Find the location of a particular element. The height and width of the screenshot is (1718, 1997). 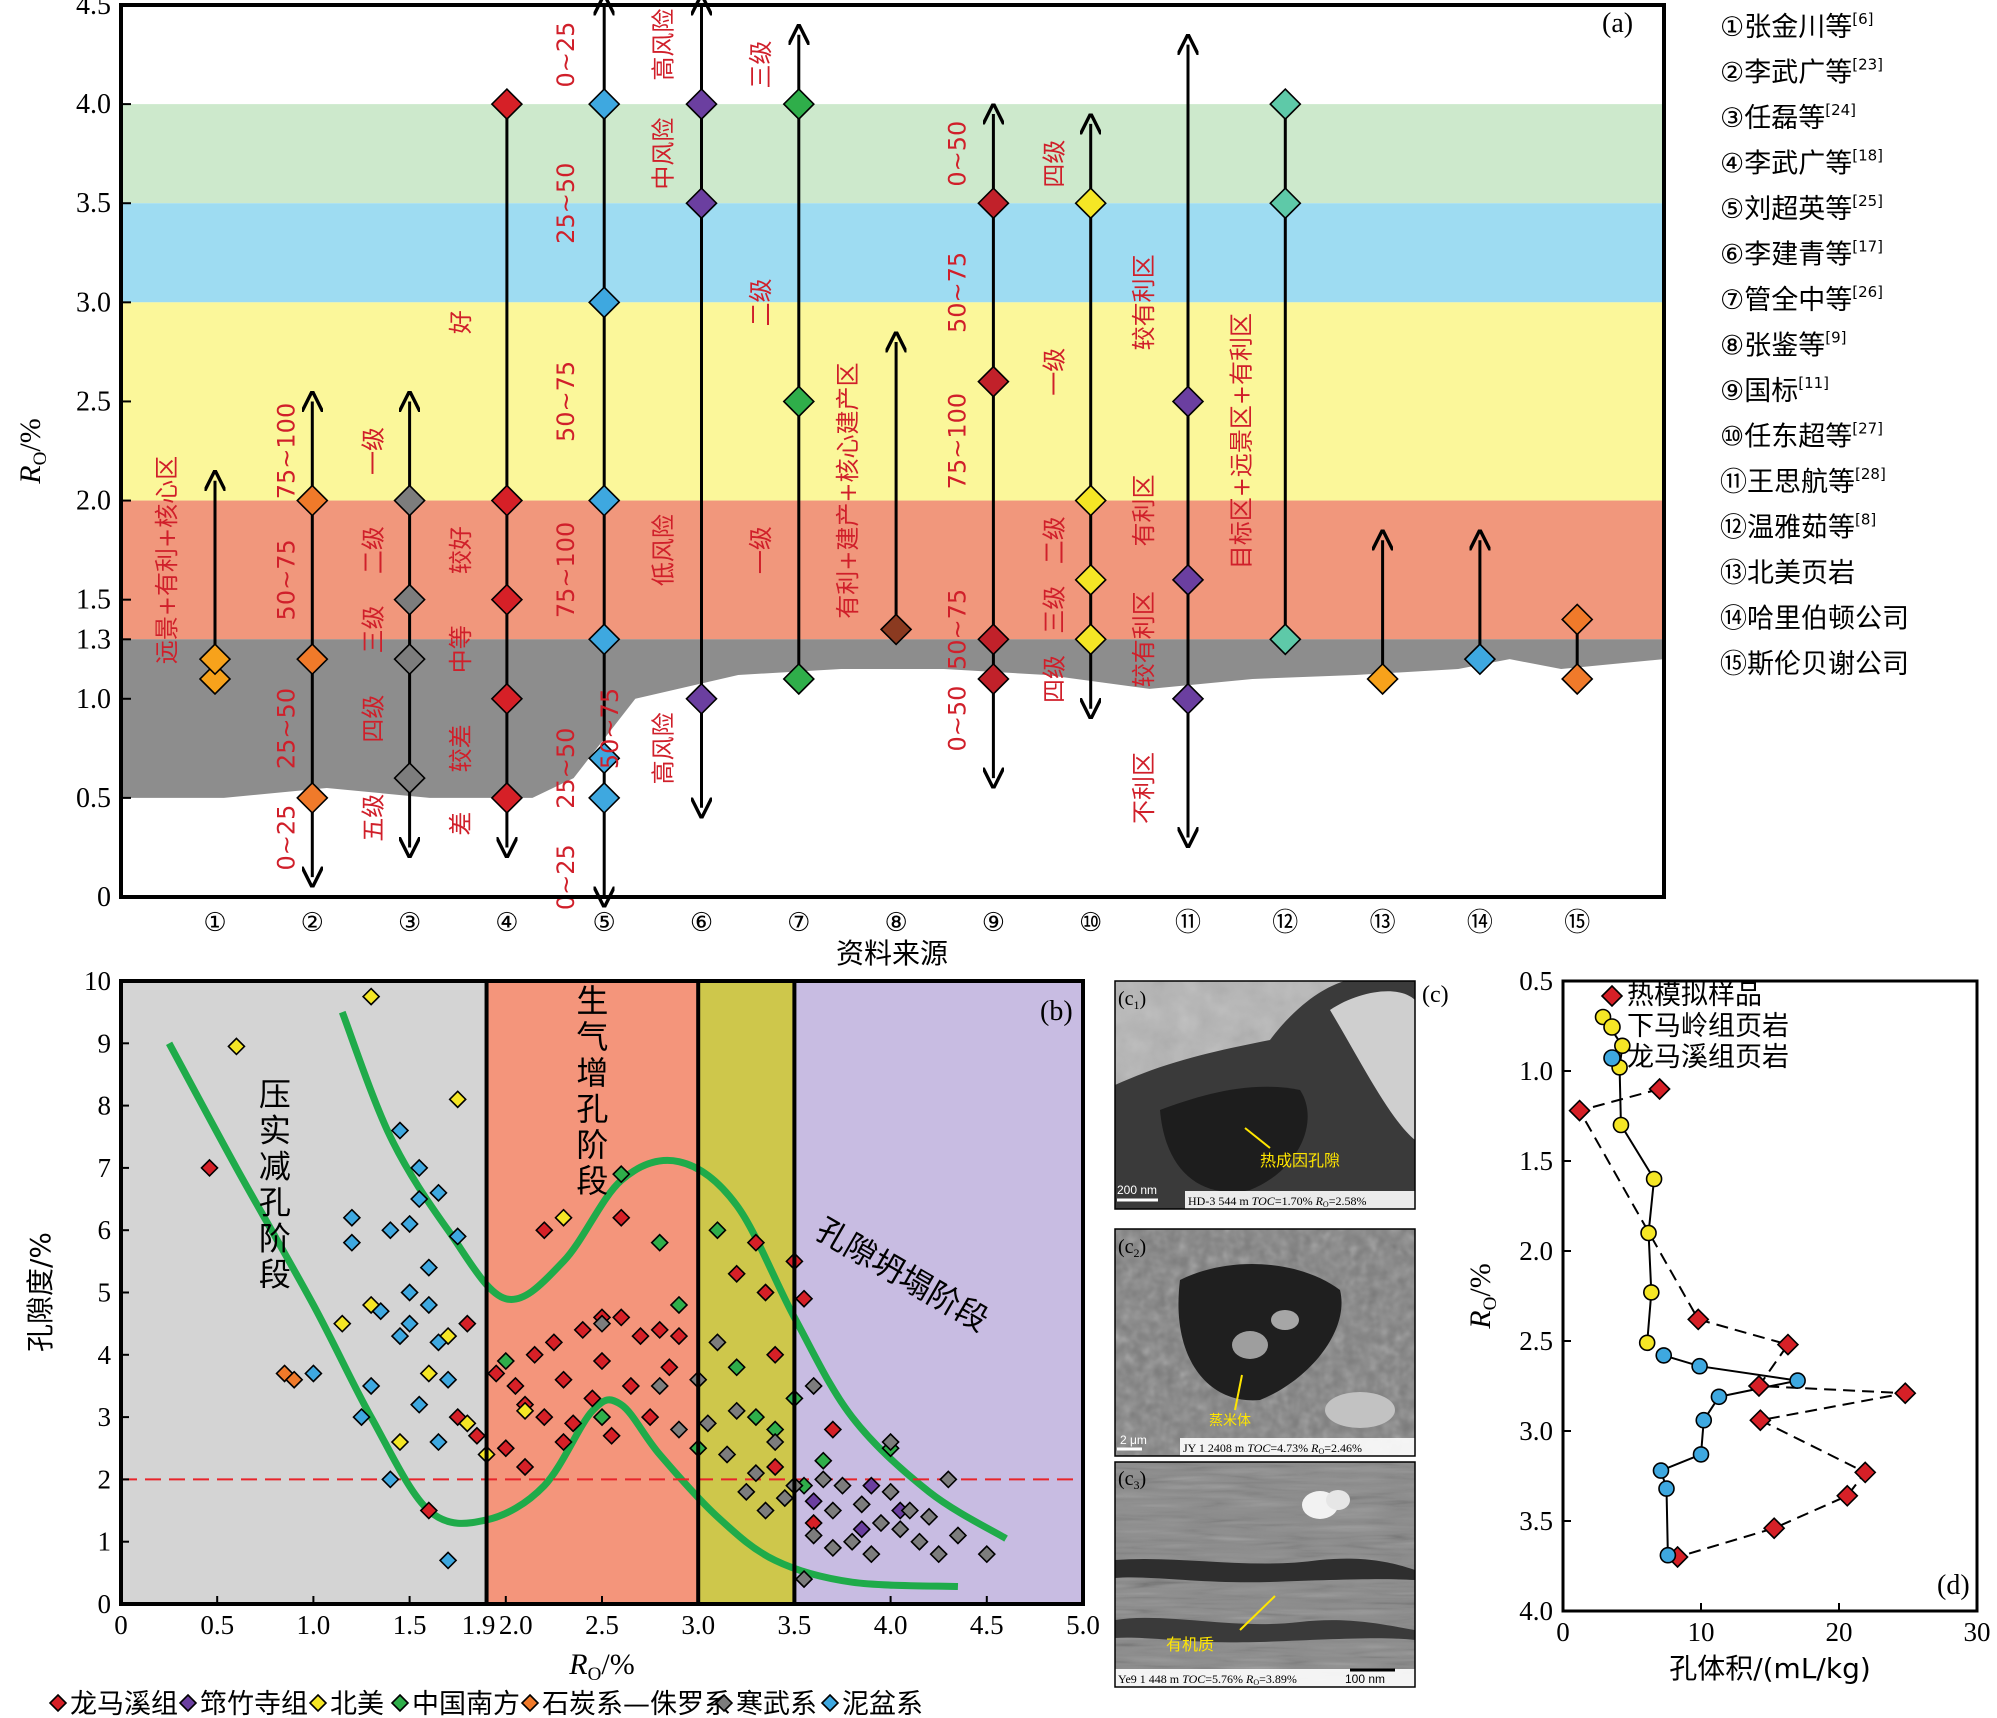

envelope-curve-upper is located at coordinates (673, 1276).